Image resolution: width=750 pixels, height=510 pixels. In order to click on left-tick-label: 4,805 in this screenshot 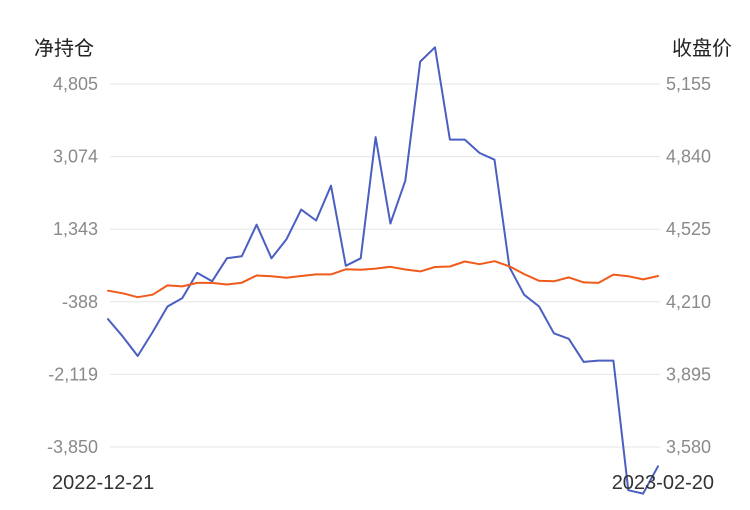, I will do `click(75, 84)`.